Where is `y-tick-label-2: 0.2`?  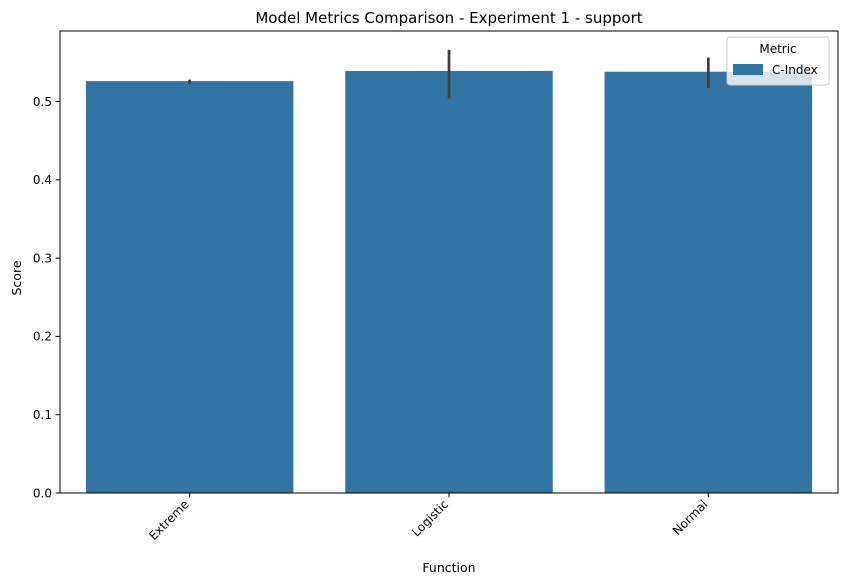
y-tick-label-2: 0.2 is located at coordinates (42, 337).